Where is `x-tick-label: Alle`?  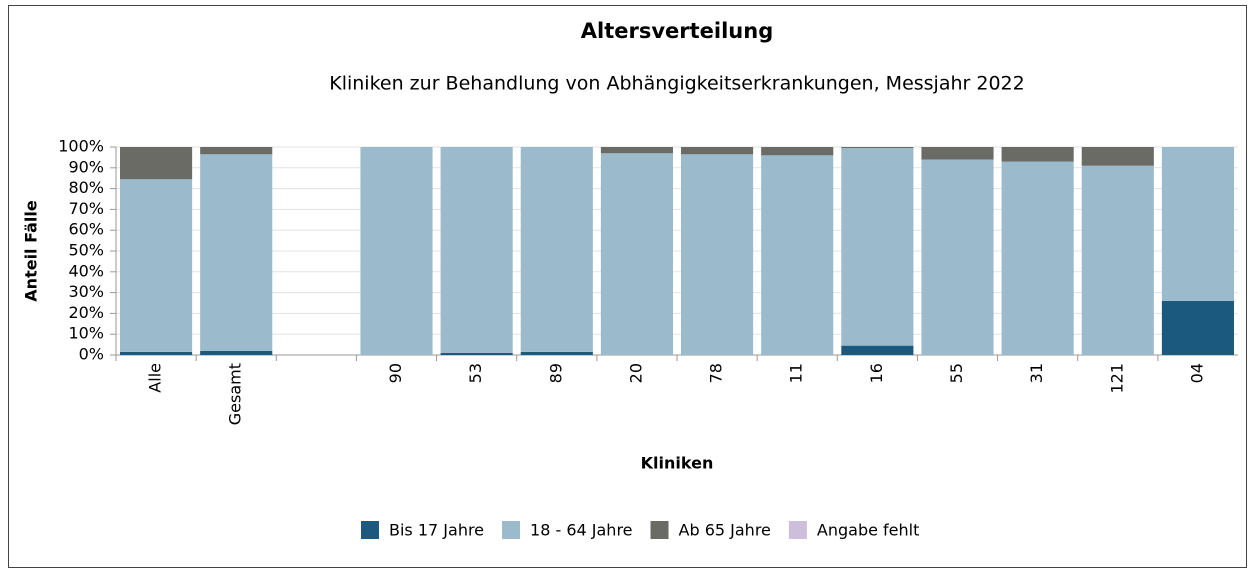
x-tick-label: Alle is located at coordinates (155, 378).